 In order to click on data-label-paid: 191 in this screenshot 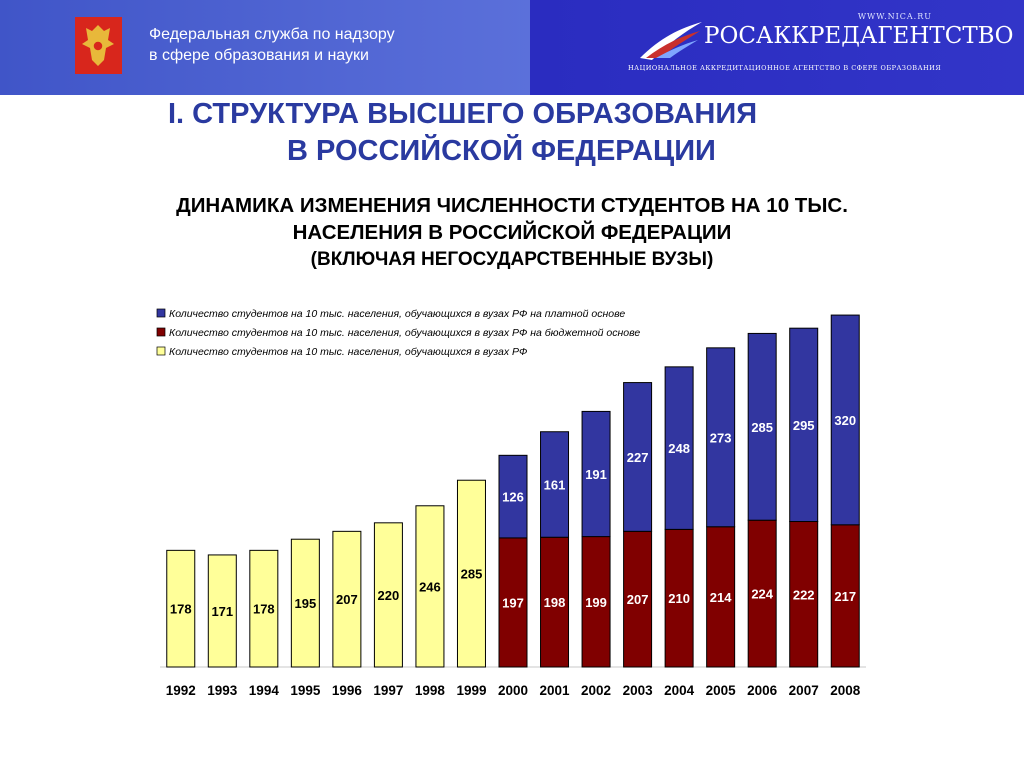, I will do `click(596, 474)`.